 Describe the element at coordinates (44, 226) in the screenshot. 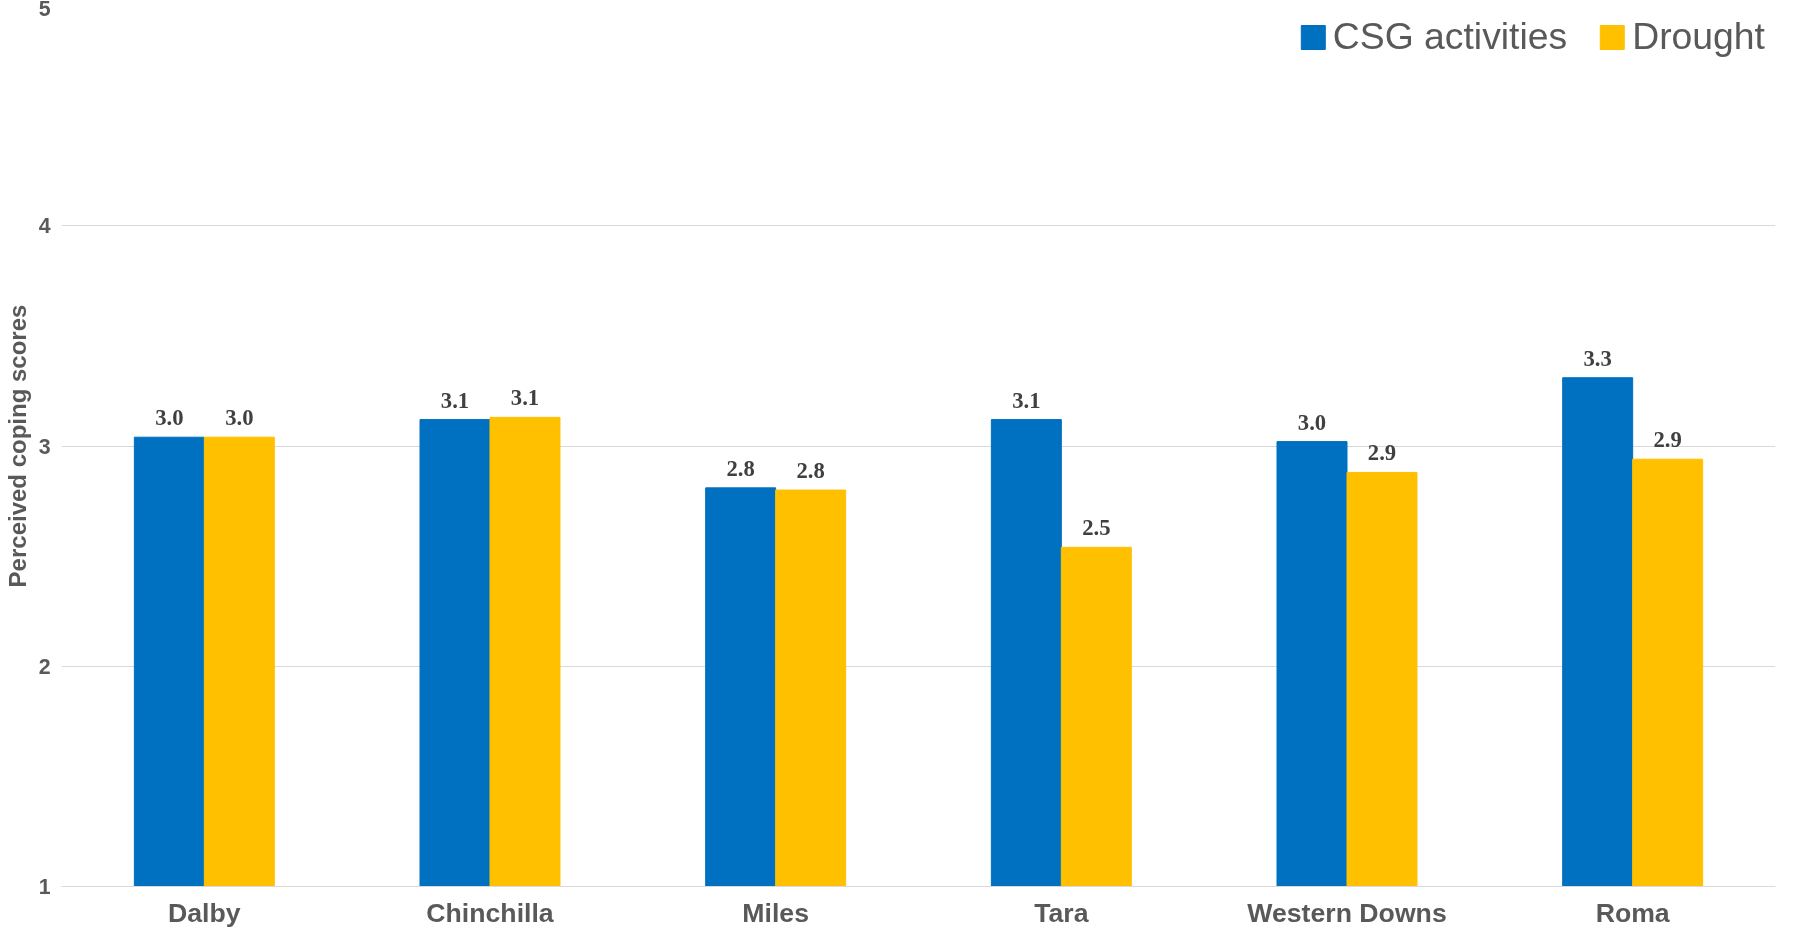

I see `y-tick-label: 4` at that location.